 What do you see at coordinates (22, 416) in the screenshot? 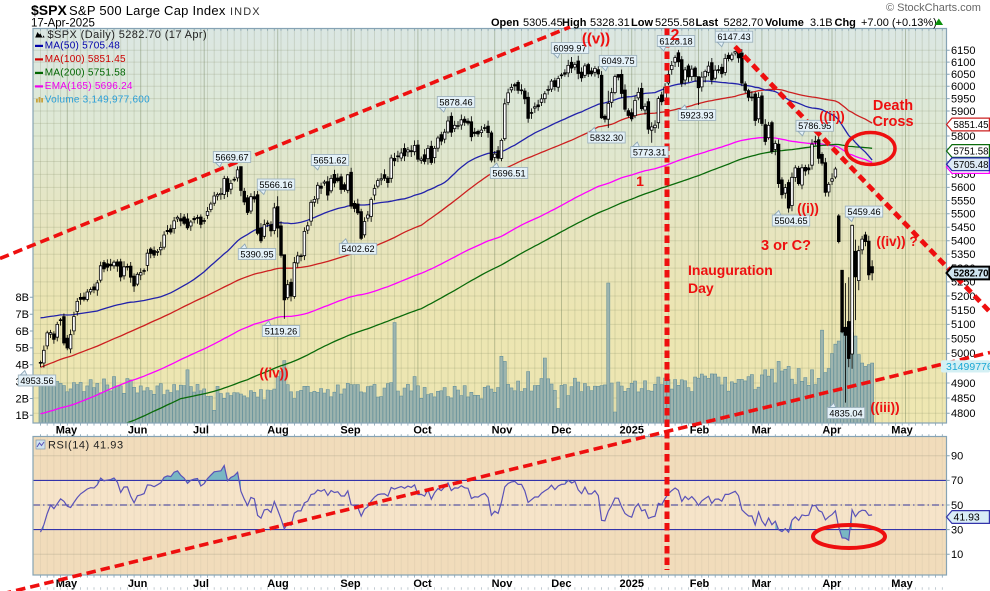
I see `svg-text: 1B` at bounding box center [22, 416].